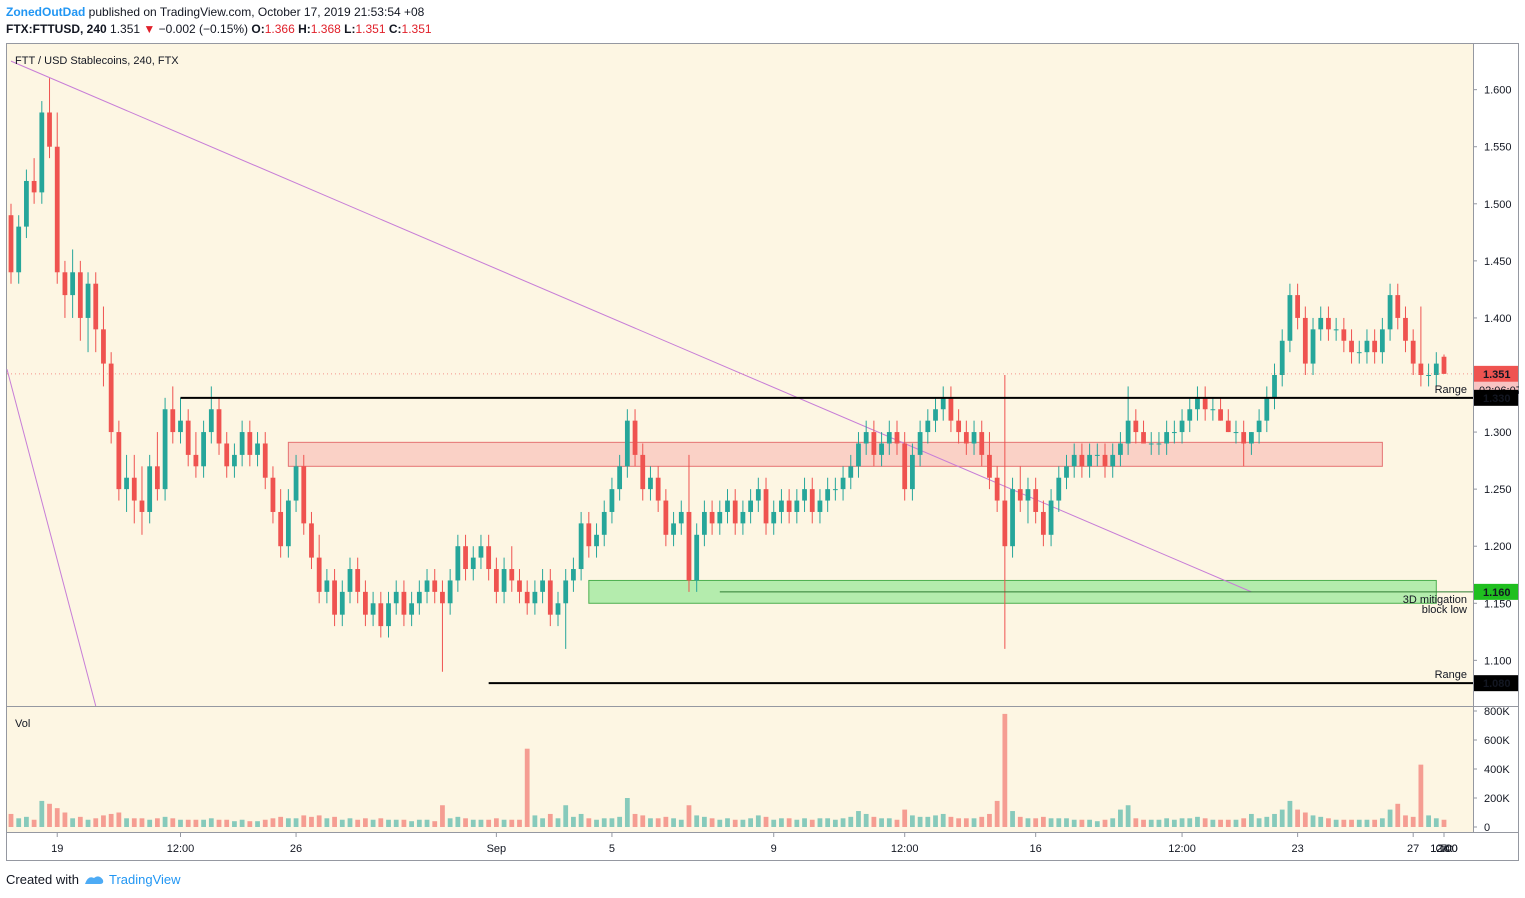 The width and height of the screenshot is (1525, 898). Describe the element at coordinates (1497, 593) in the screenshot. I see `mitigation-badge: 1.160` at that location.